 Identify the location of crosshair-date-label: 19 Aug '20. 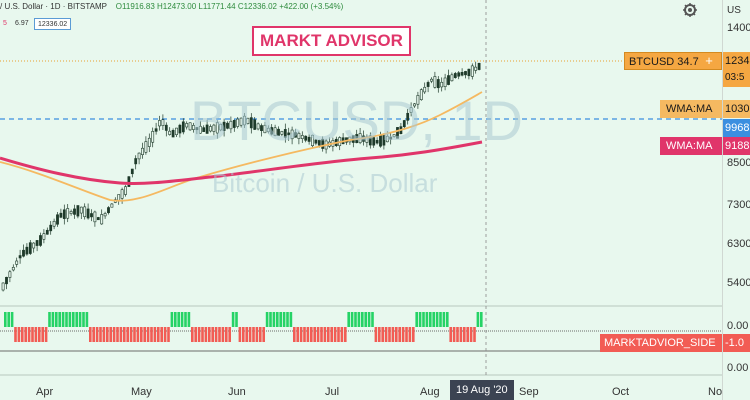
(482, 390).